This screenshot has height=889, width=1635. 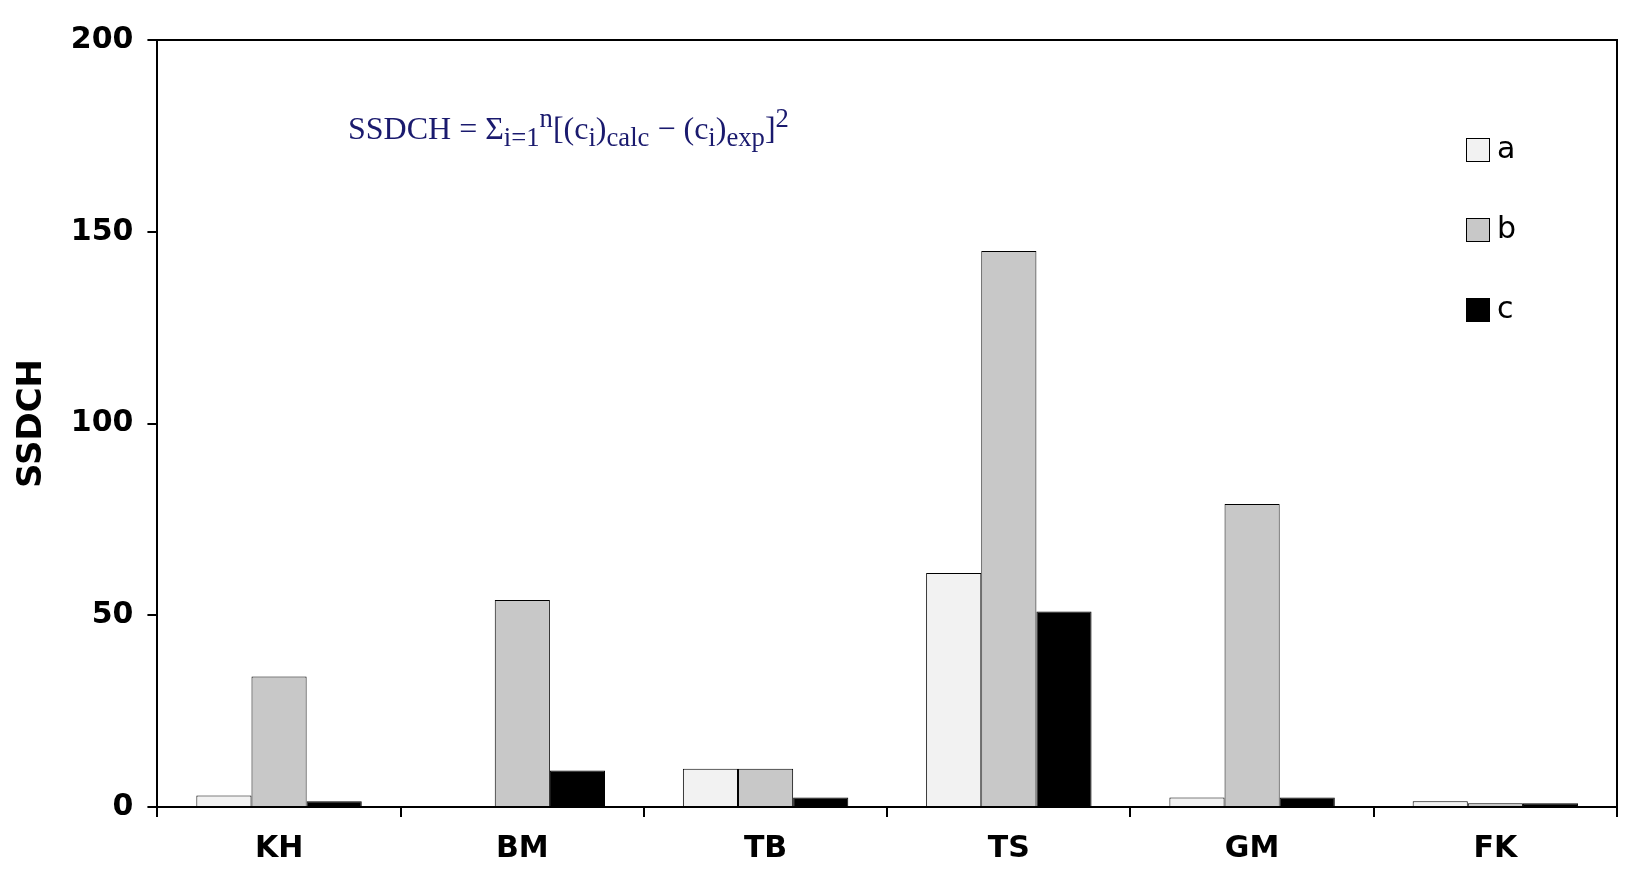 I want to click on x-tick-label: KH, so click(x=279, y=846).